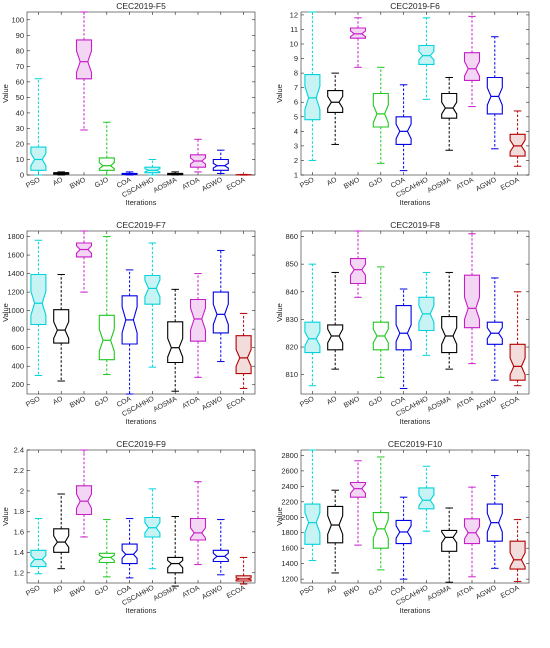 This screenshot has height=648, width=550. What do you see at coordinates (20, 97) in the screenshot?
I see `y-tick-label: 50` at bounding box center [20, 97].